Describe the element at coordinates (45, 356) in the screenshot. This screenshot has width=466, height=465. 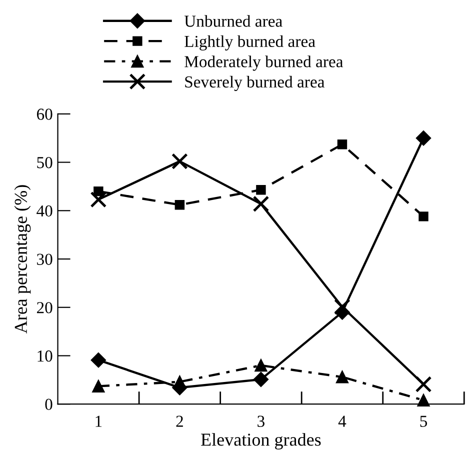
I see `y-tick-label: 10` at that location.